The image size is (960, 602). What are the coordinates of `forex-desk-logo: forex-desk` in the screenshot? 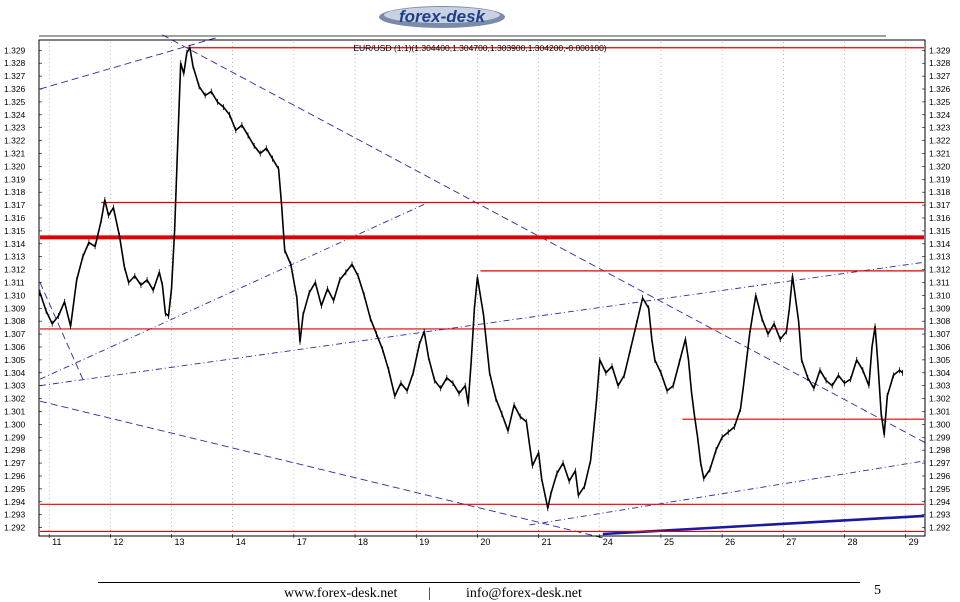 It's located at (442, 17).